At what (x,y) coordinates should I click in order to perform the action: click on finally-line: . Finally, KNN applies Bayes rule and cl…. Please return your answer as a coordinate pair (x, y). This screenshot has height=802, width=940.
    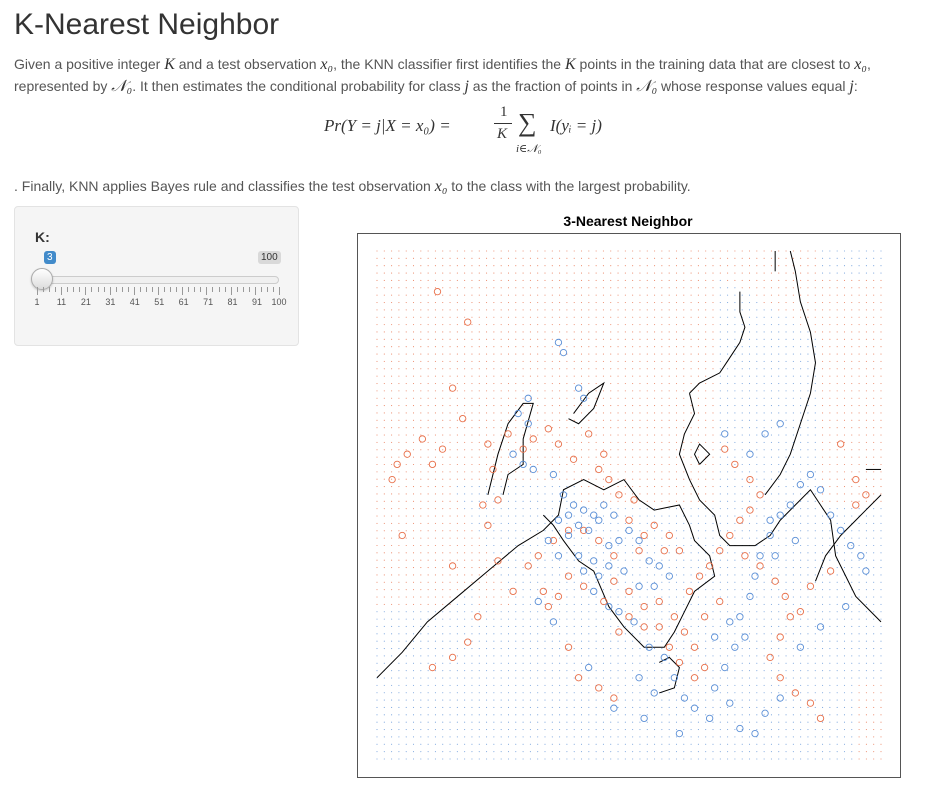
    Looking at the image, I should click on (352, 186).